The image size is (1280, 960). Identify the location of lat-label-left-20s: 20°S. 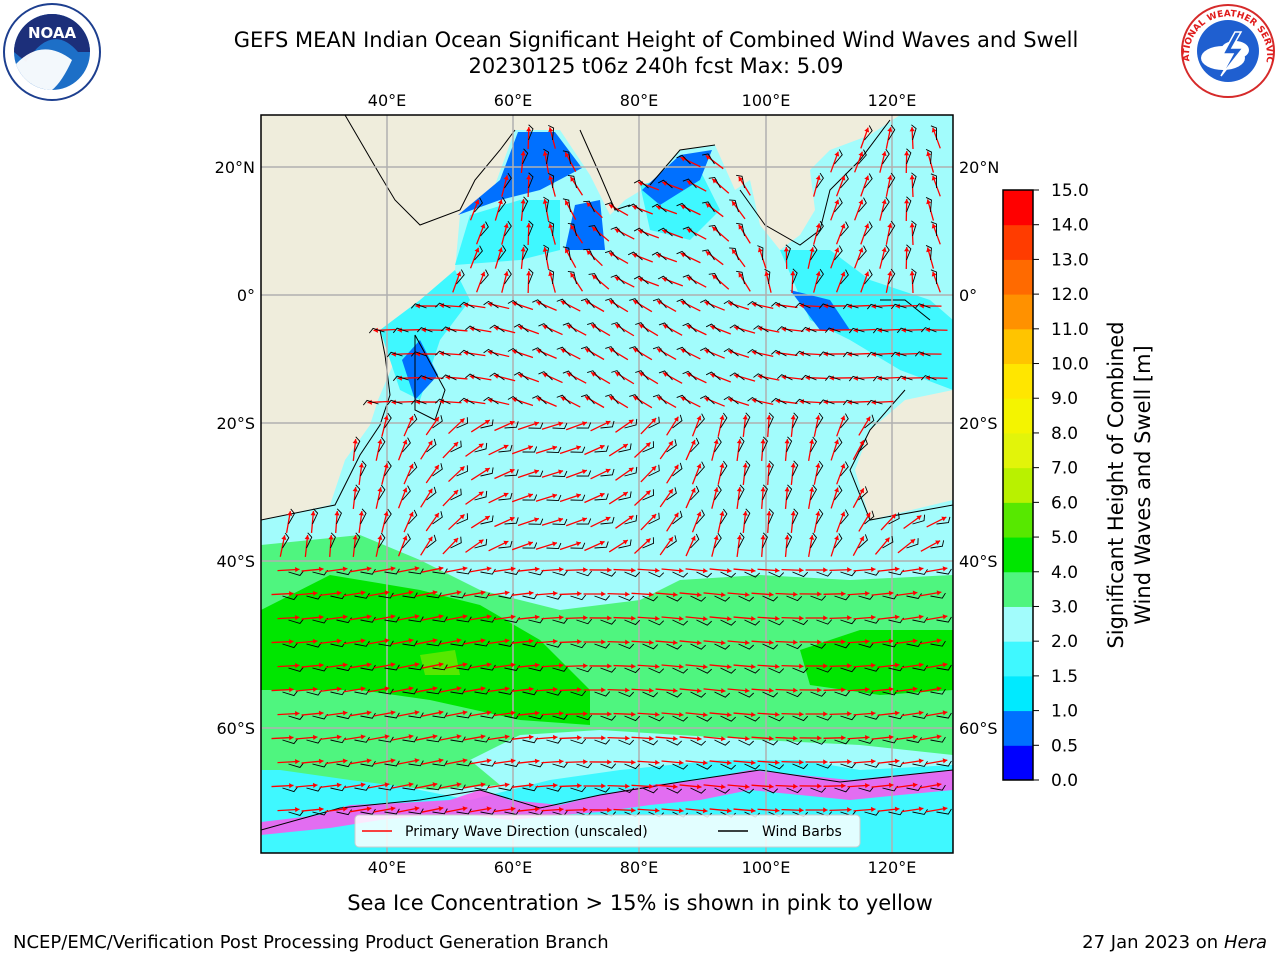
(235, 423).